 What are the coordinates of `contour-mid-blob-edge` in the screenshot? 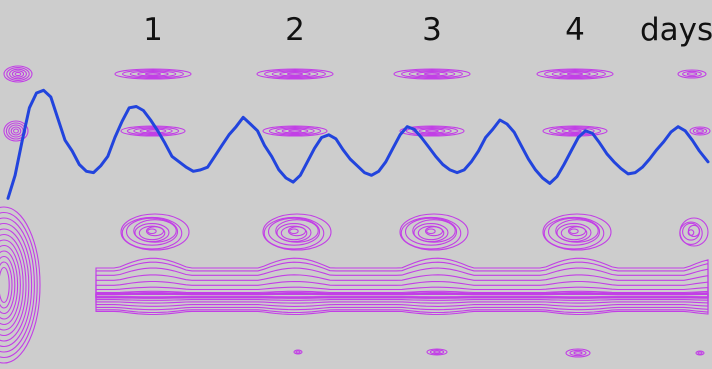 It's located at (694, 232).